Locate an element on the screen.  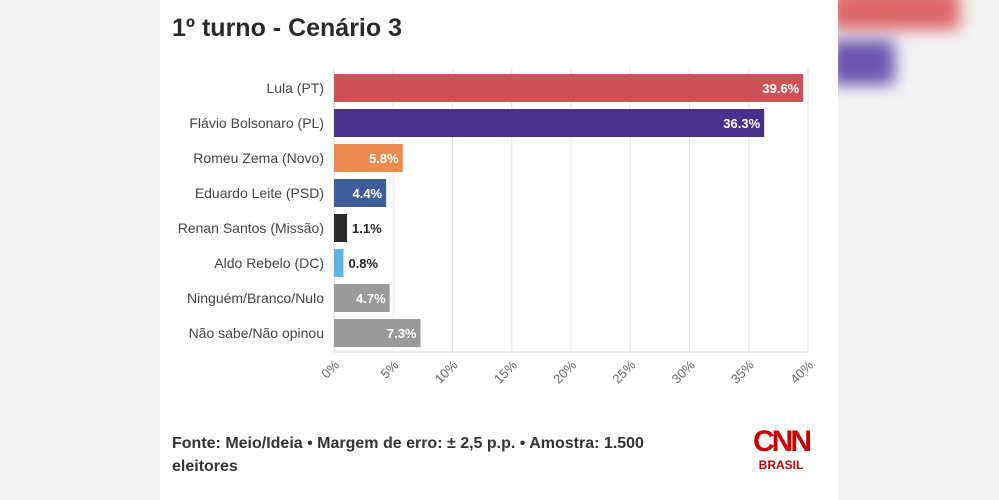
category-label: Ninguém/Branco/Nulo is located at coordinates (255, 298).